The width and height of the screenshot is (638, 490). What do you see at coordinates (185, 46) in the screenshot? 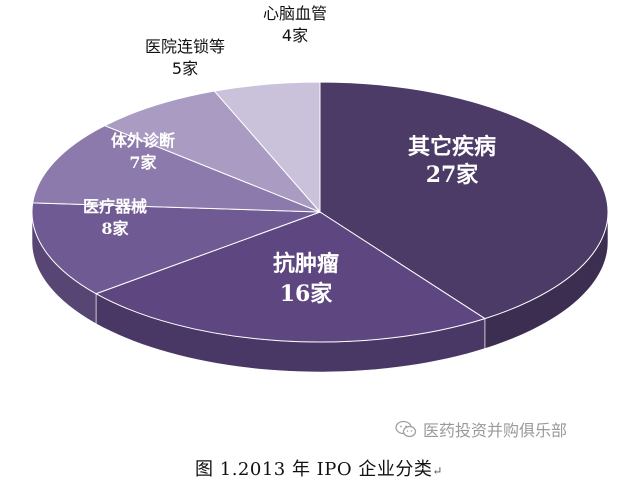
I see `slice-label-5: 医院连锁等` at bounding box center [185, 46].